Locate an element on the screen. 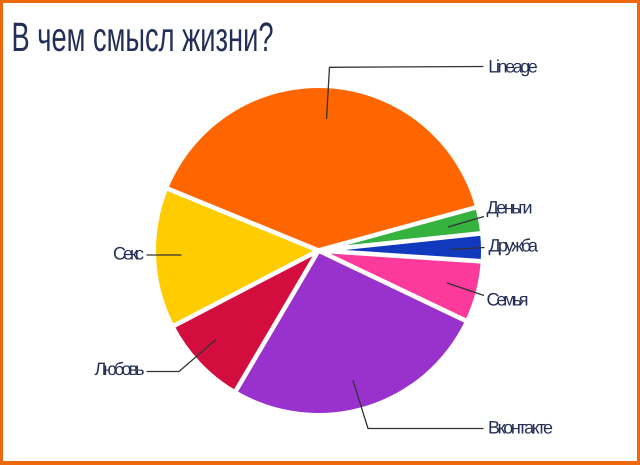  svg-text: Вконтакте is located at coordinates (520, 427).